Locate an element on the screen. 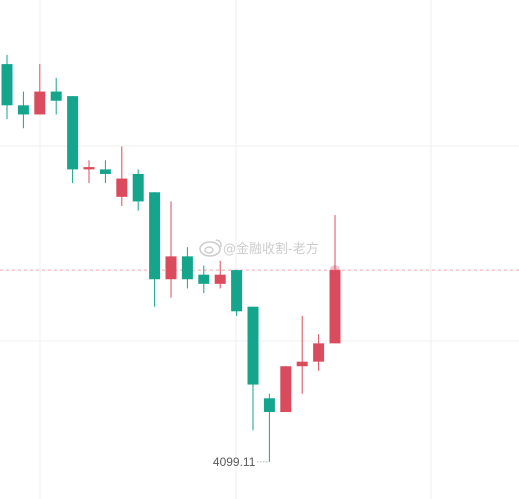 The image size is (519, 499). low-marker: 4099.11 is located at coordinates (241, 462).